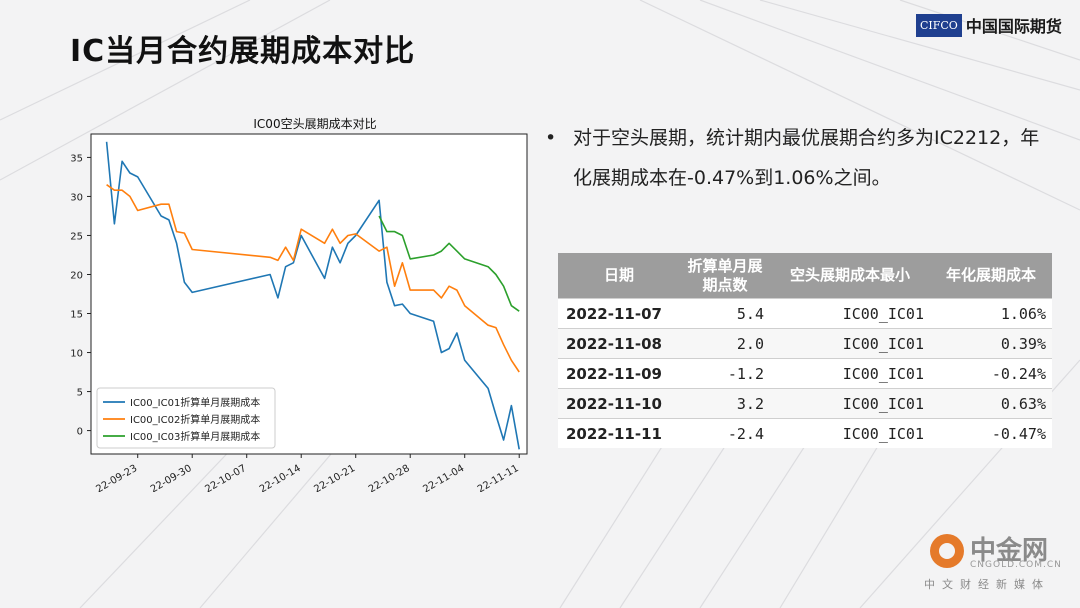 This screenshot has height=608, width=1080. Describe the element at coordinates (80, 393) in the screenshot. I see `y-tick-label: 5` at that location.